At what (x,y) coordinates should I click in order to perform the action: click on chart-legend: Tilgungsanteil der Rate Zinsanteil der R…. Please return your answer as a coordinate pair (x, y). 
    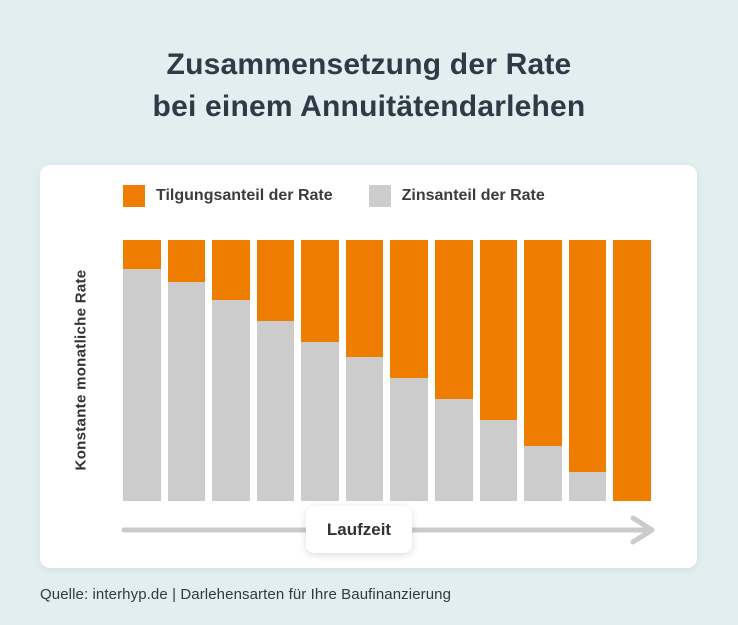
    Looking at the image, I should click on (334, 196).